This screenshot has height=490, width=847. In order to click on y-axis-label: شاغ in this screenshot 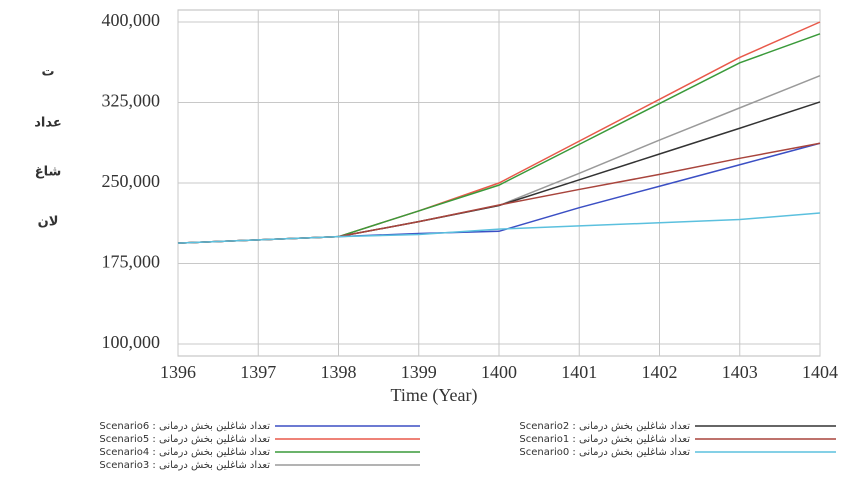, I will do `click(48, 172)`.